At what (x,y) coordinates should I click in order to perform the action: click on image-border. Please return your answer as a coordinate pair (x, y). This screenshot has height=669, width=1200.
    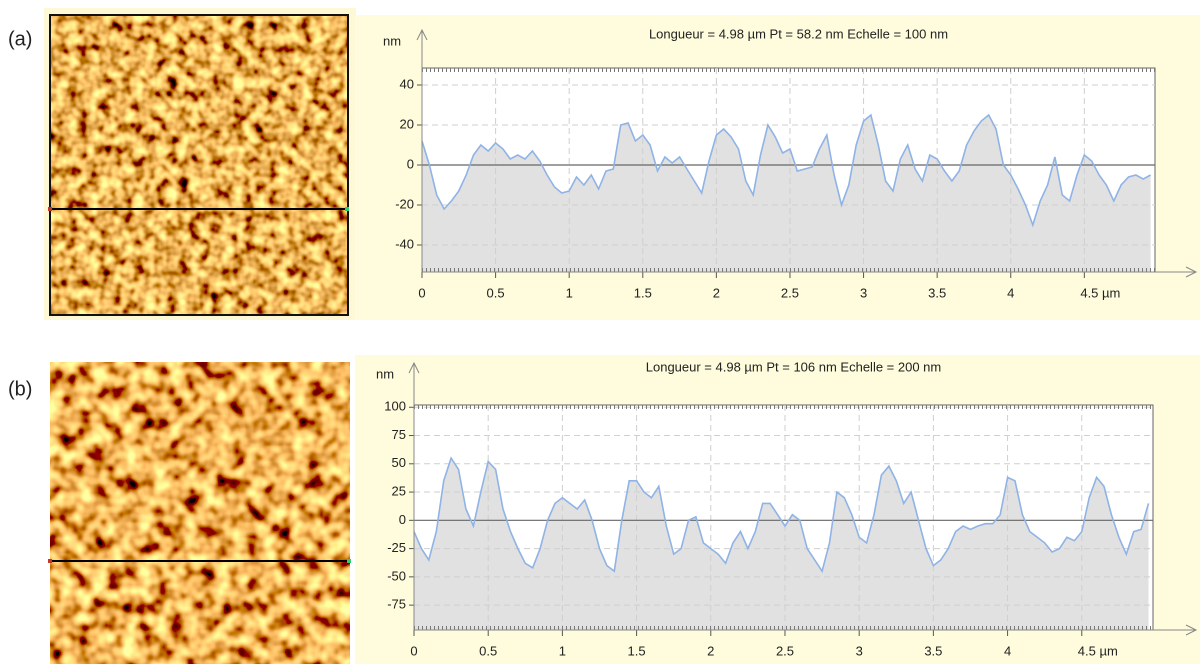
    Looking at the image, I should click on (199, 165).